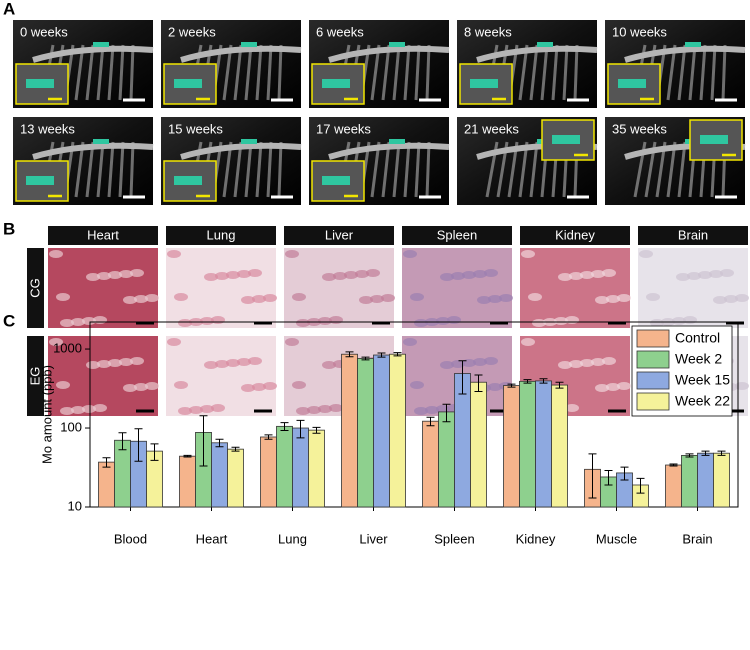 Image resolution: width=750 pixels, height=650 pixels. What do you see at coordinates (47, 128) in the screenshot?
I see `image-label: 13 weeks` at bounding box center [47, 128].